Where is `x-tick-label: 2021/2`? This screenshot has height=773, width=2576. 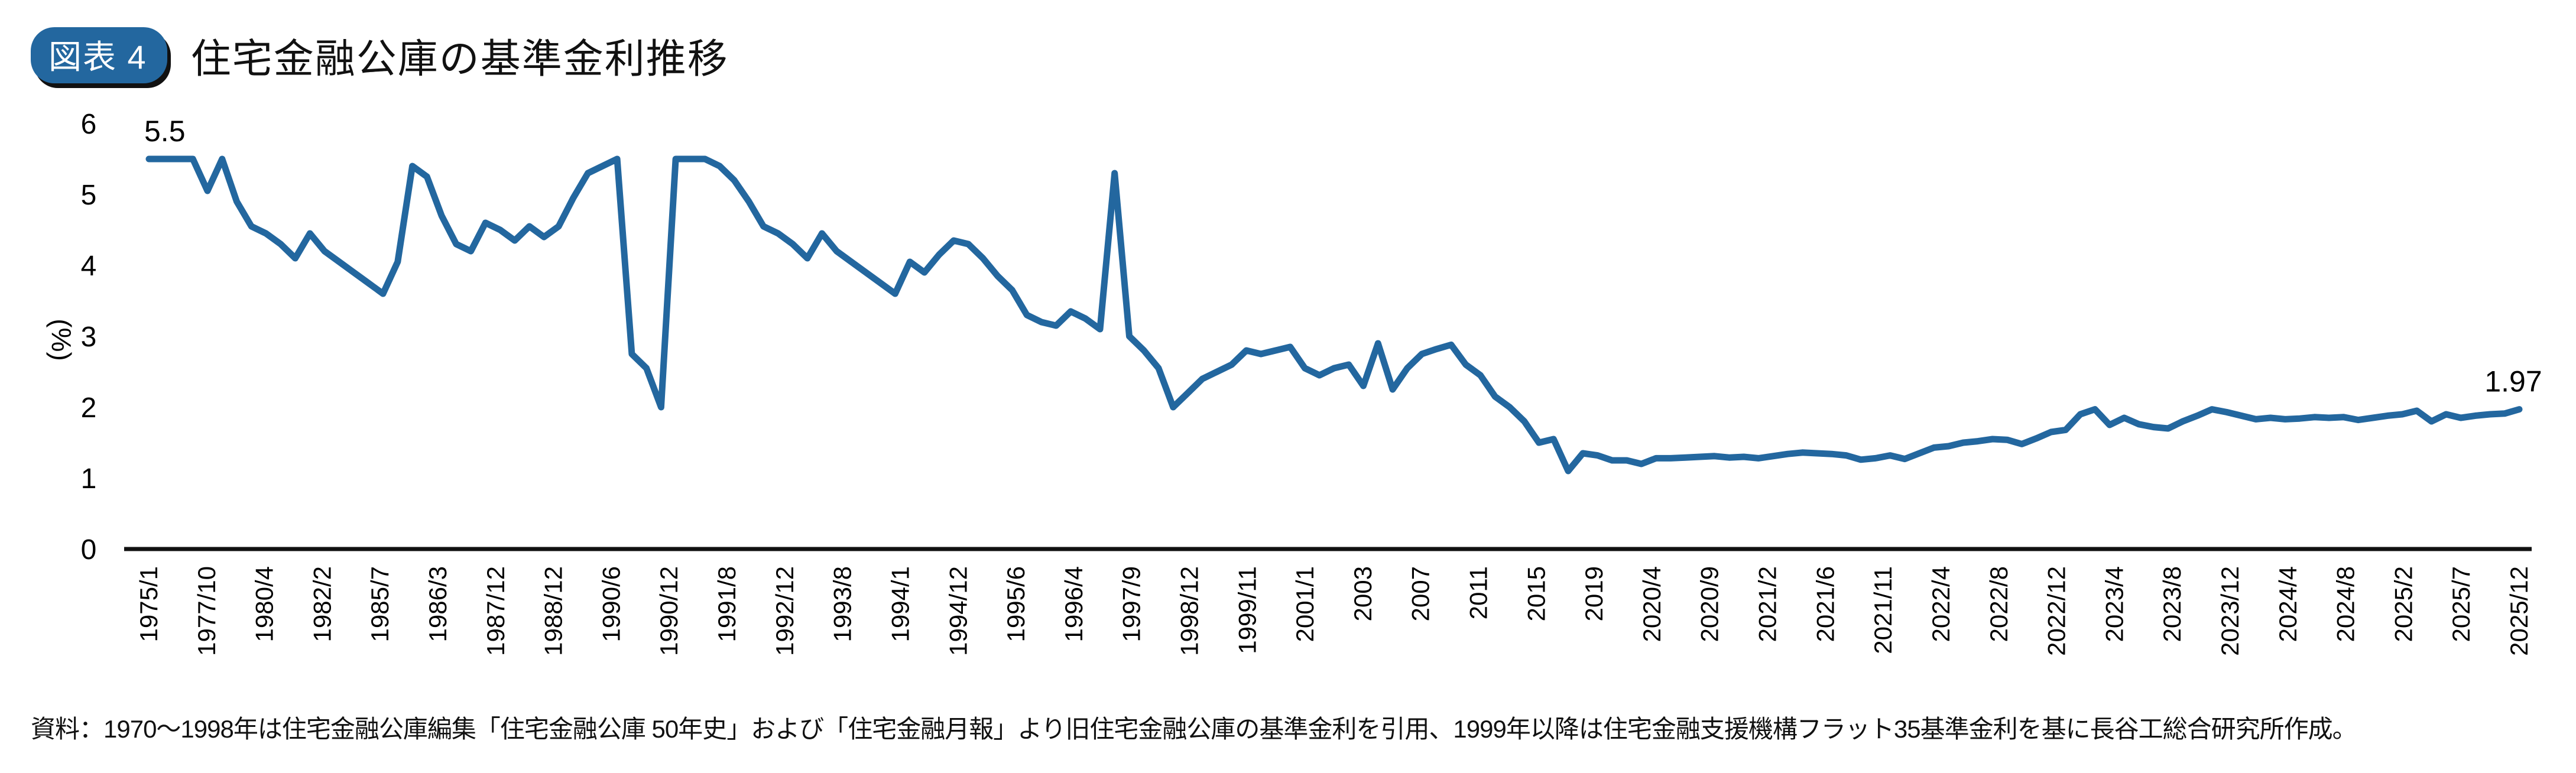 x-tick-label: 2021/2 is located at coordinates (1768, 604).